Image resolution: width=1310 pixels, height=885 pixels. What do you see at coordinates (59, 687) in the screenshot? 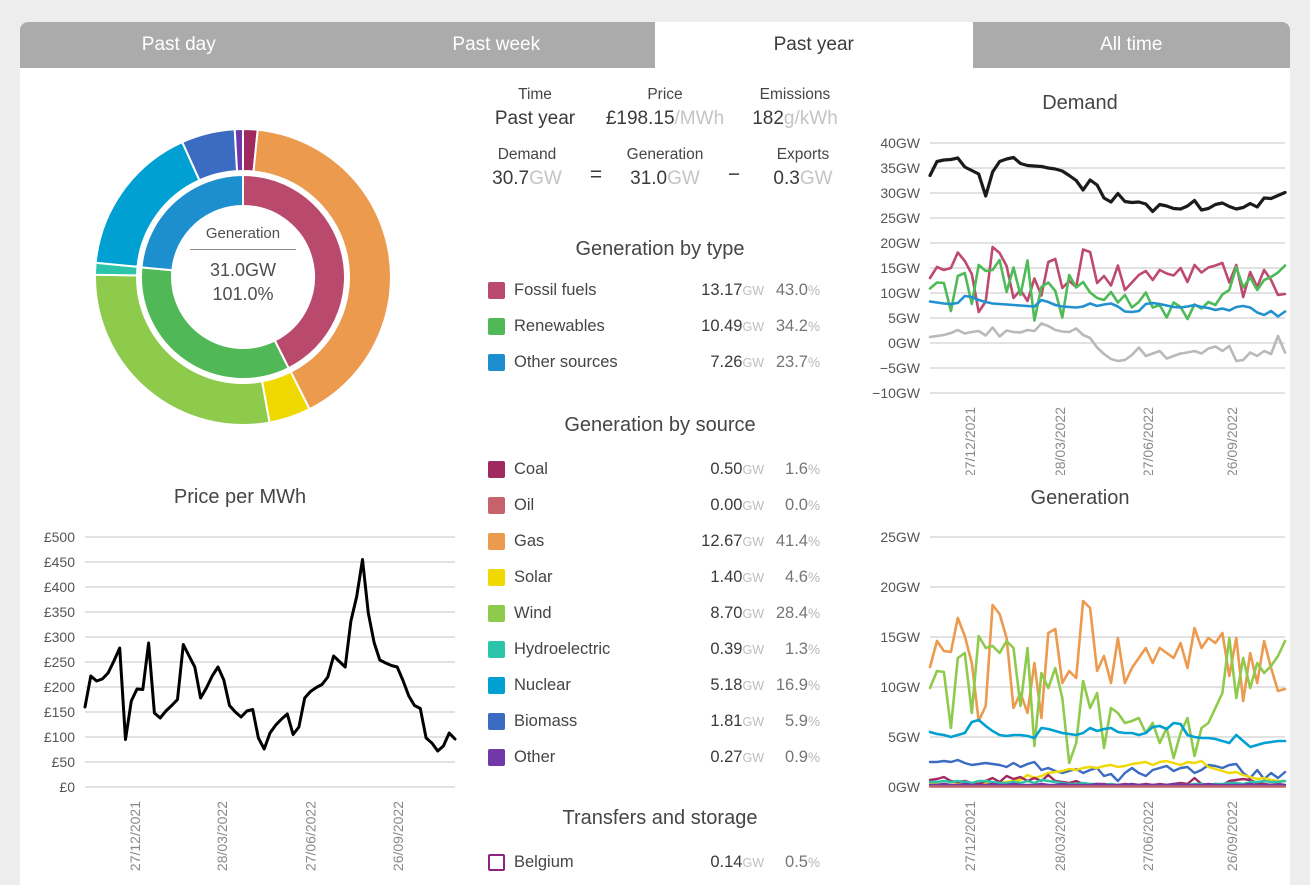
I see `y-tick-label: £200` at bounding box center [59, 687].